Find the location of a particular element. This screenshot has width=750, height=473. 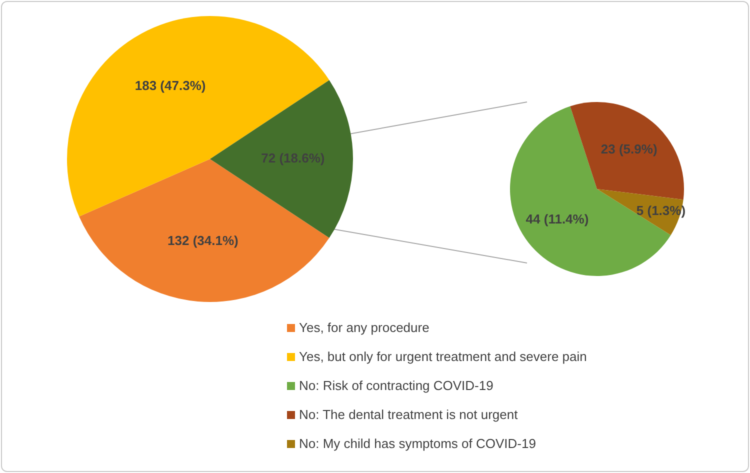

legend-label: No: The dental treatment is not urgent is located at coordinates (408, 414).